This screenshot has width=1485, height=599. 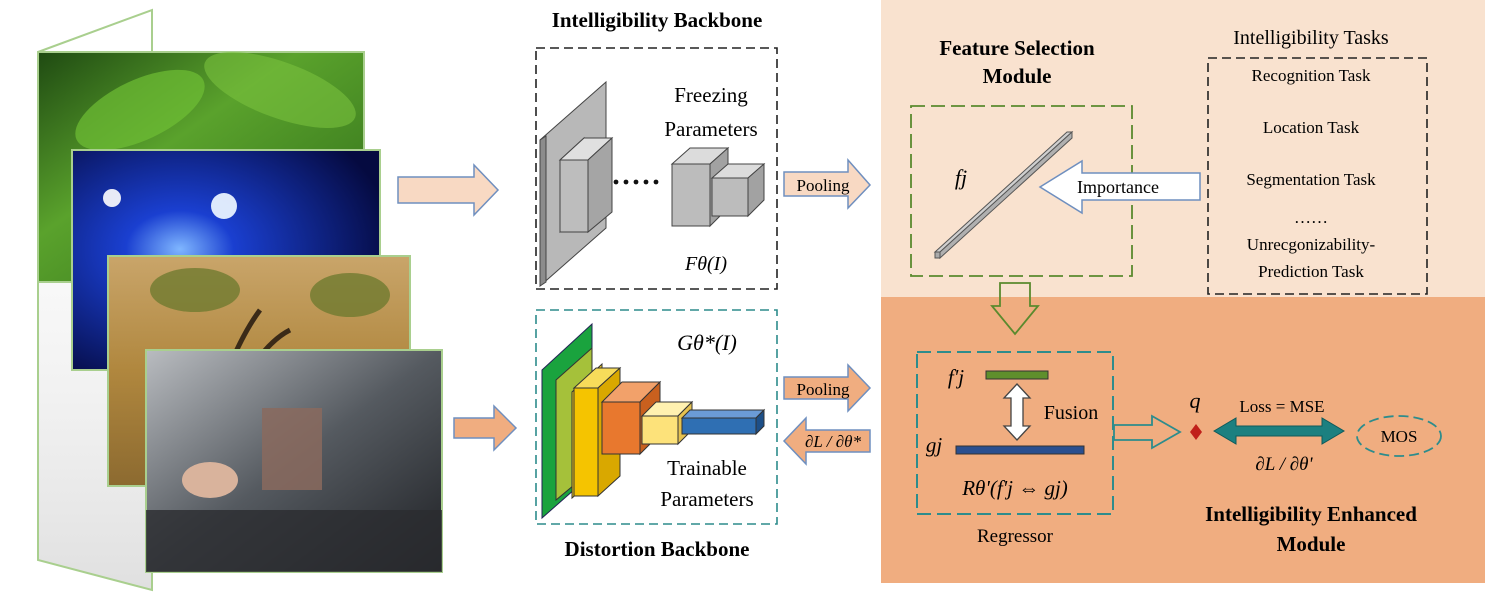 What do you see at coordinates (706, 499) in the screenshot?
I see `trainable-label-line2: Parameters` at bounding box center [706, 499].